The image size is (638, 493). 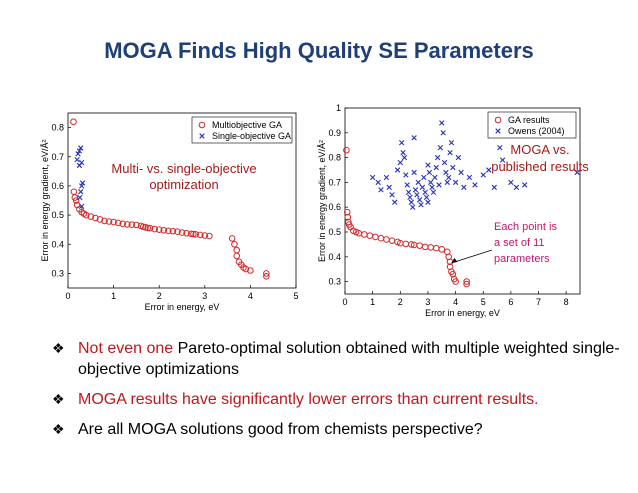 I want to click on annotation-text: MOGA vs., so click(x=539, y=149).